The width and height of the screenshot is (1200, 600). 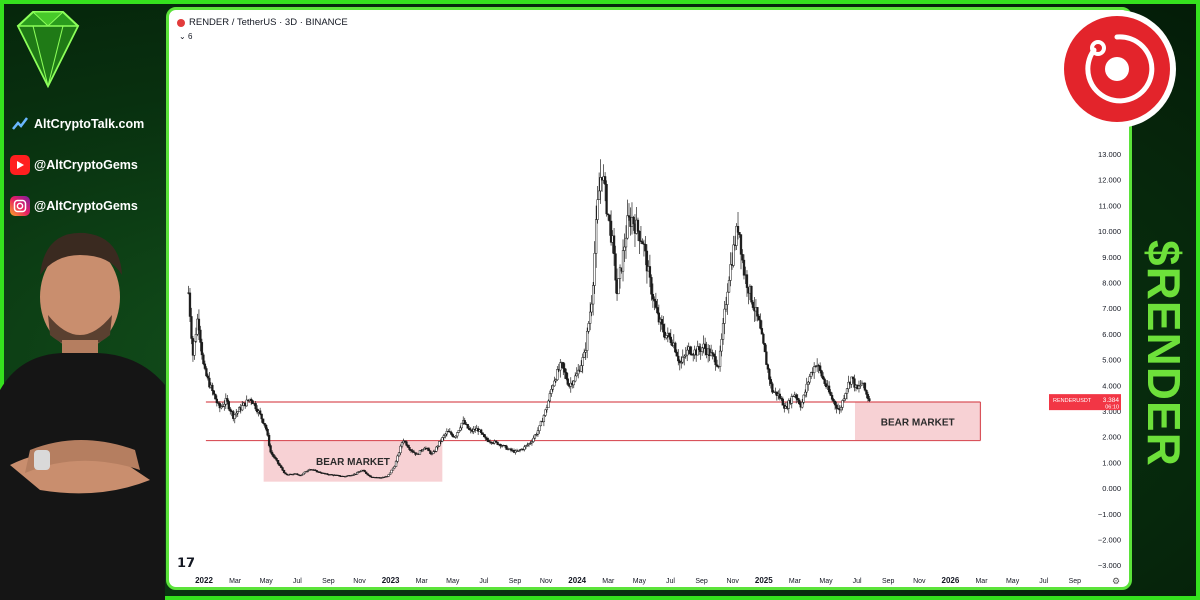 I want to click on y-tick-label: 4.000, so click(x=1111, y=385).